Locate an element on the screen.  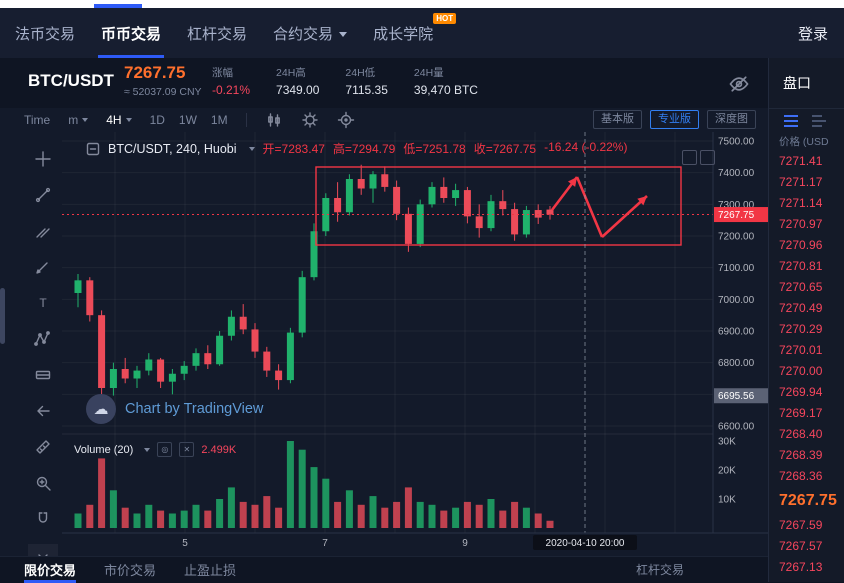
nav-items: 法币交易 币币交易 杠杆交易 合约交易 成长学院 HOT is located at coordinates (241, 33).